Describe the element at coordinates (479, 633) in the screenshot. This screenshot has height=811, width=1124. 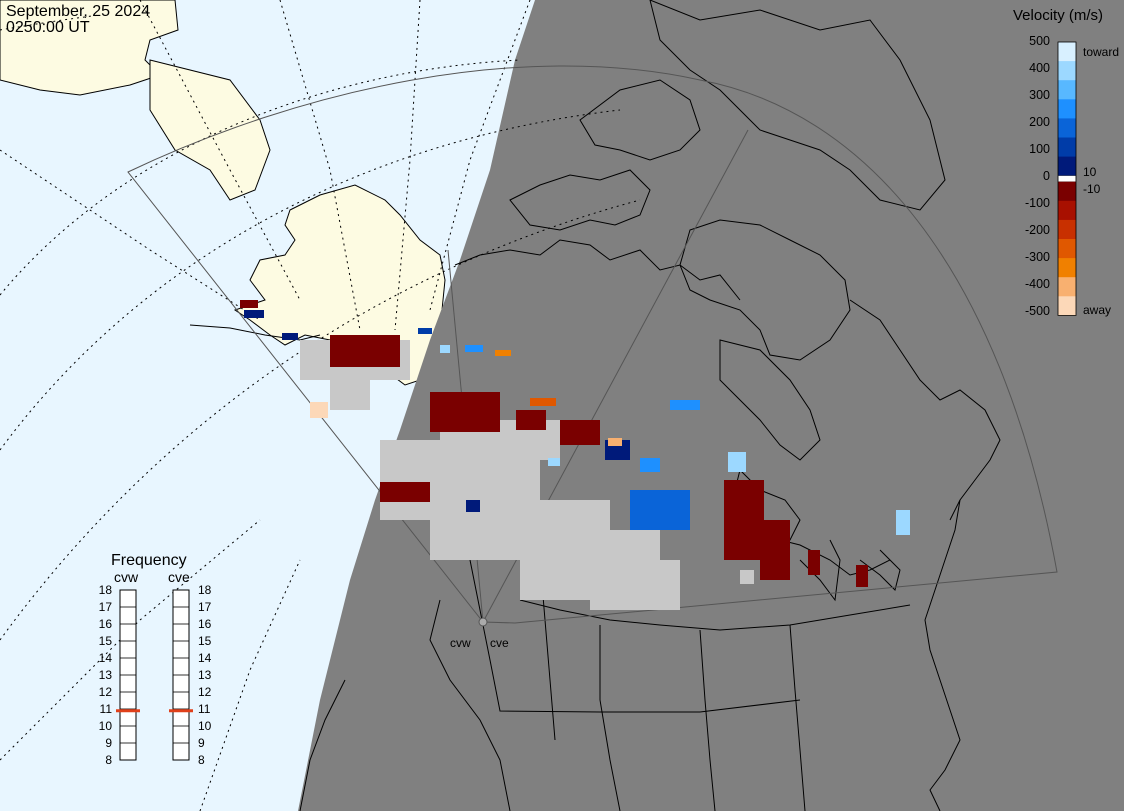
I see `radar-site: cvw cve` at that location.